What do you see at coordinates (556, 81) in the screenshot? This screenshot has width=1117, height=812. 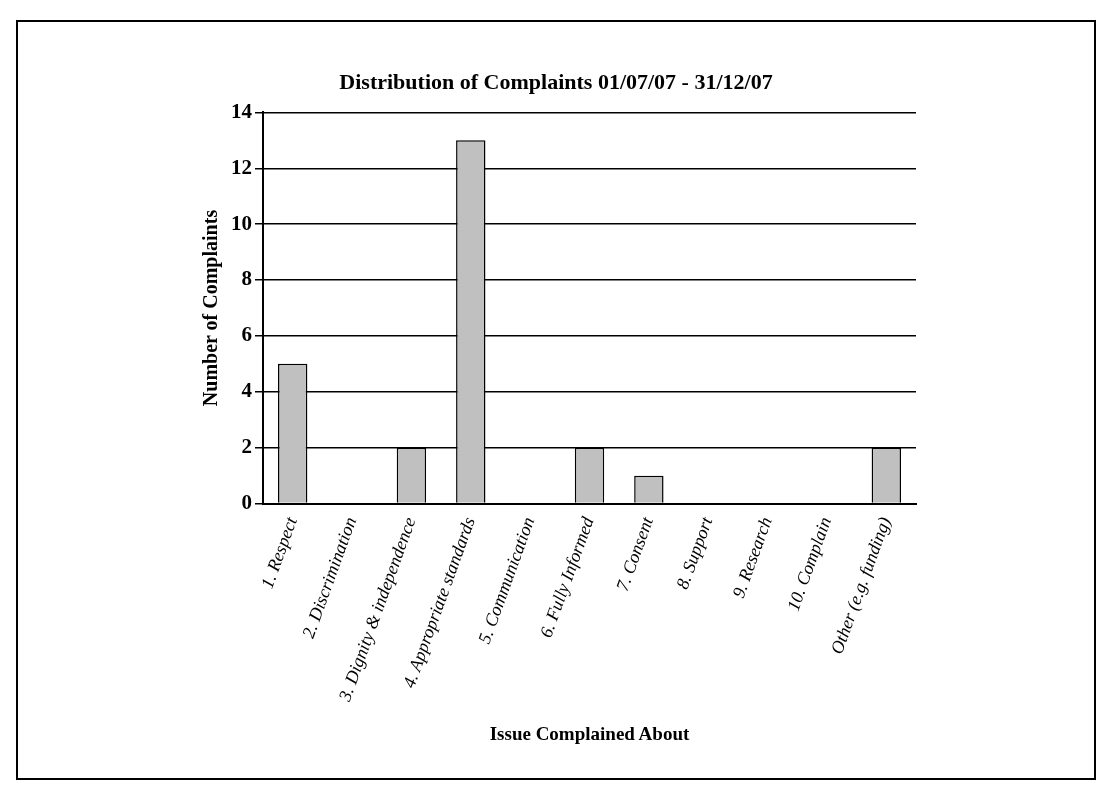 I see `chart-title: Distribution of Complaints 01/07/07 - 31/12/07` at bounding box center [556, 81].